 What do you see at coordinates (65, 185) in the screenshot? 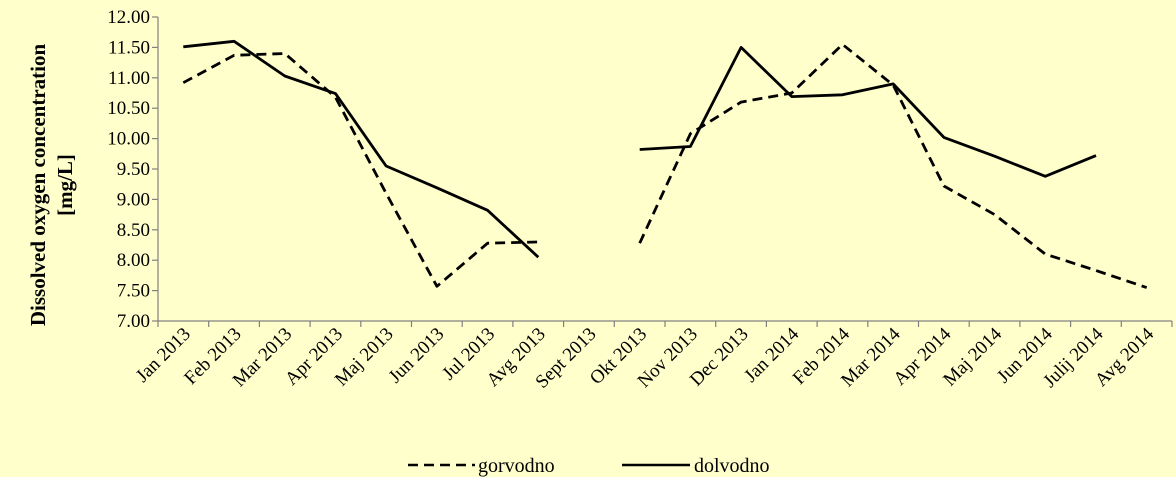
I see `y-axis-title-line-2: [mg/L]` at bounding box center [65, 185].